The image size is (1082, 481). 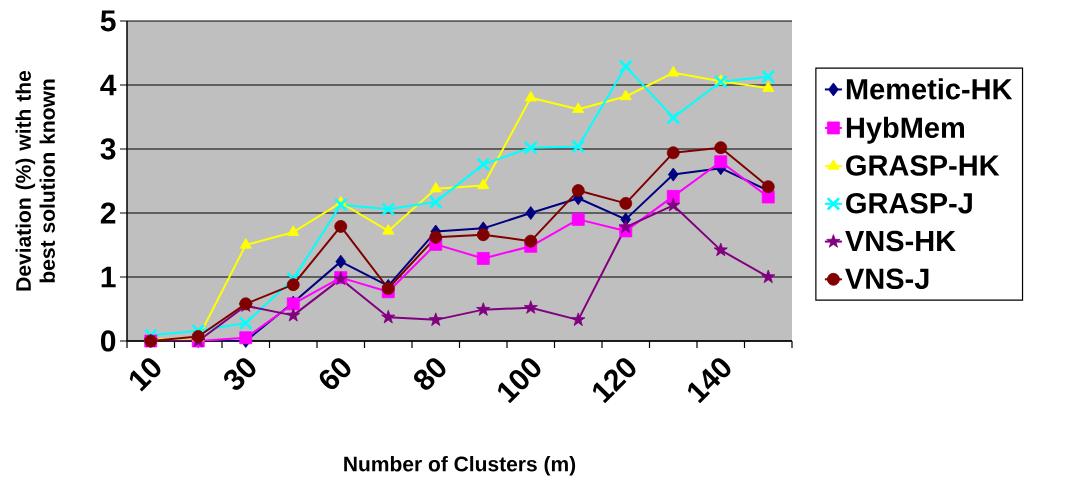 I want to click on legend-label: GRASP-J, so click(x=909, y=203).